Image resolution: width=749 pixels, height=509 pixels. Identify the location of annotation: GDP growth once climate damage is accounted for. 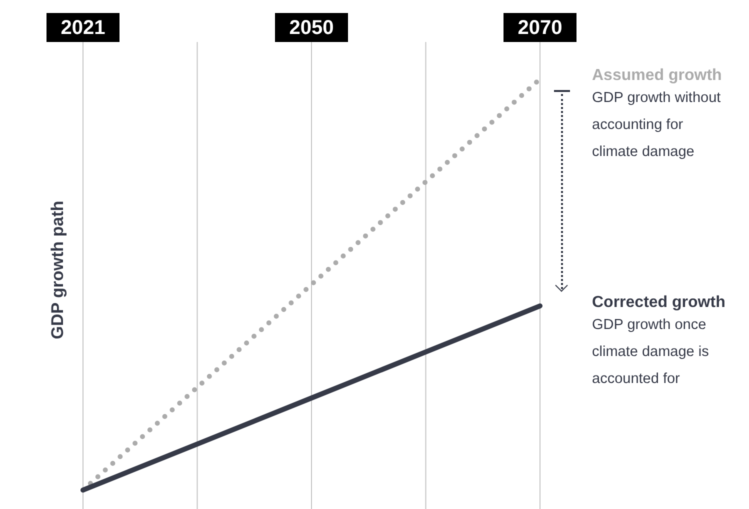
(651, 352).